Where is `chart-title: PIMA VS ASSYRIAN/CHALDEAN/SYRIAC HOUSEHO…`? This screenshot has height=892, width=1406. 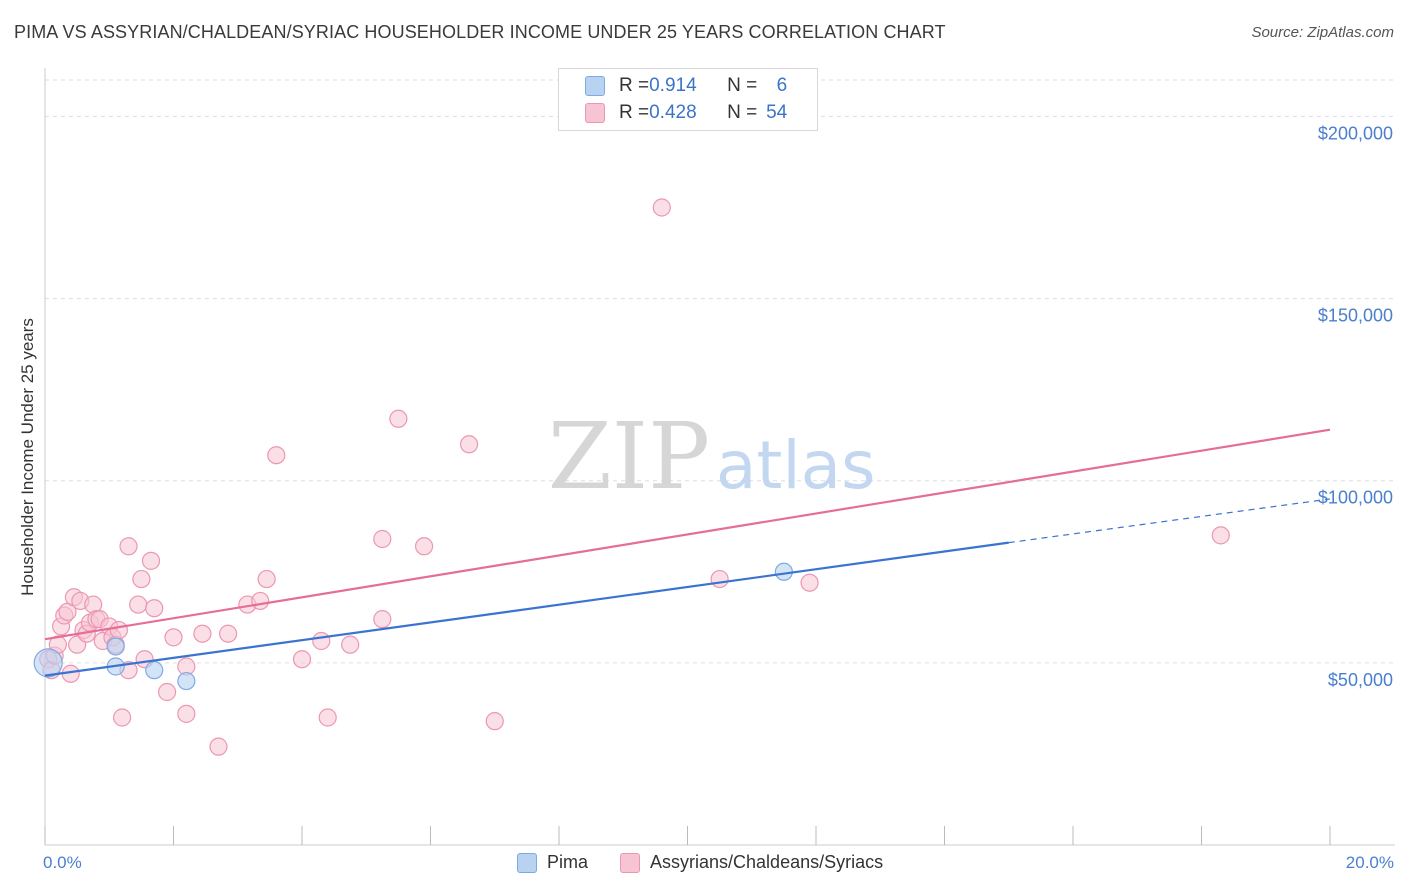
chart-title: PIMA VS ASSYRIAN/CHALDEAN/SYRIAC HOUSEHO… is located at coordinates (480, 32).